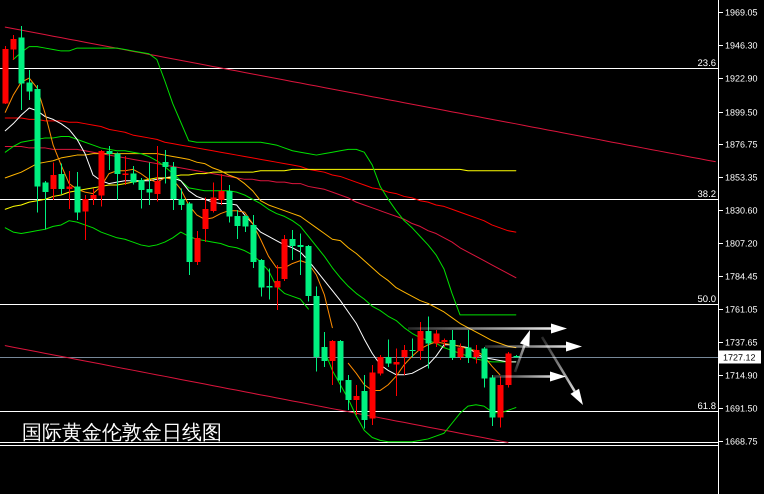  I want to click on level-label: 23.6, so click(707, 63).